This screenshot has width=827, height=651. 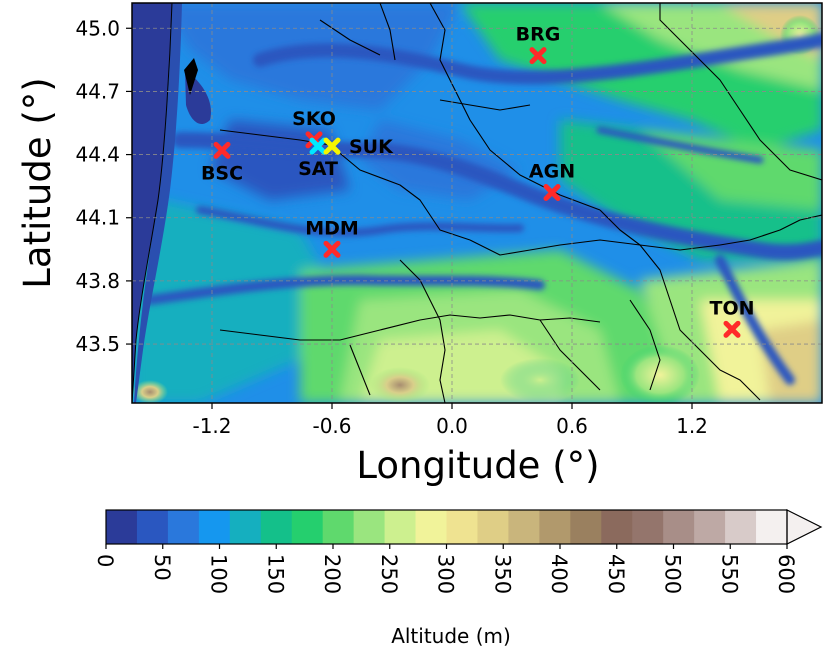 I want to click on x-axis-title: Longitude (°), so click(x=477, y=465).